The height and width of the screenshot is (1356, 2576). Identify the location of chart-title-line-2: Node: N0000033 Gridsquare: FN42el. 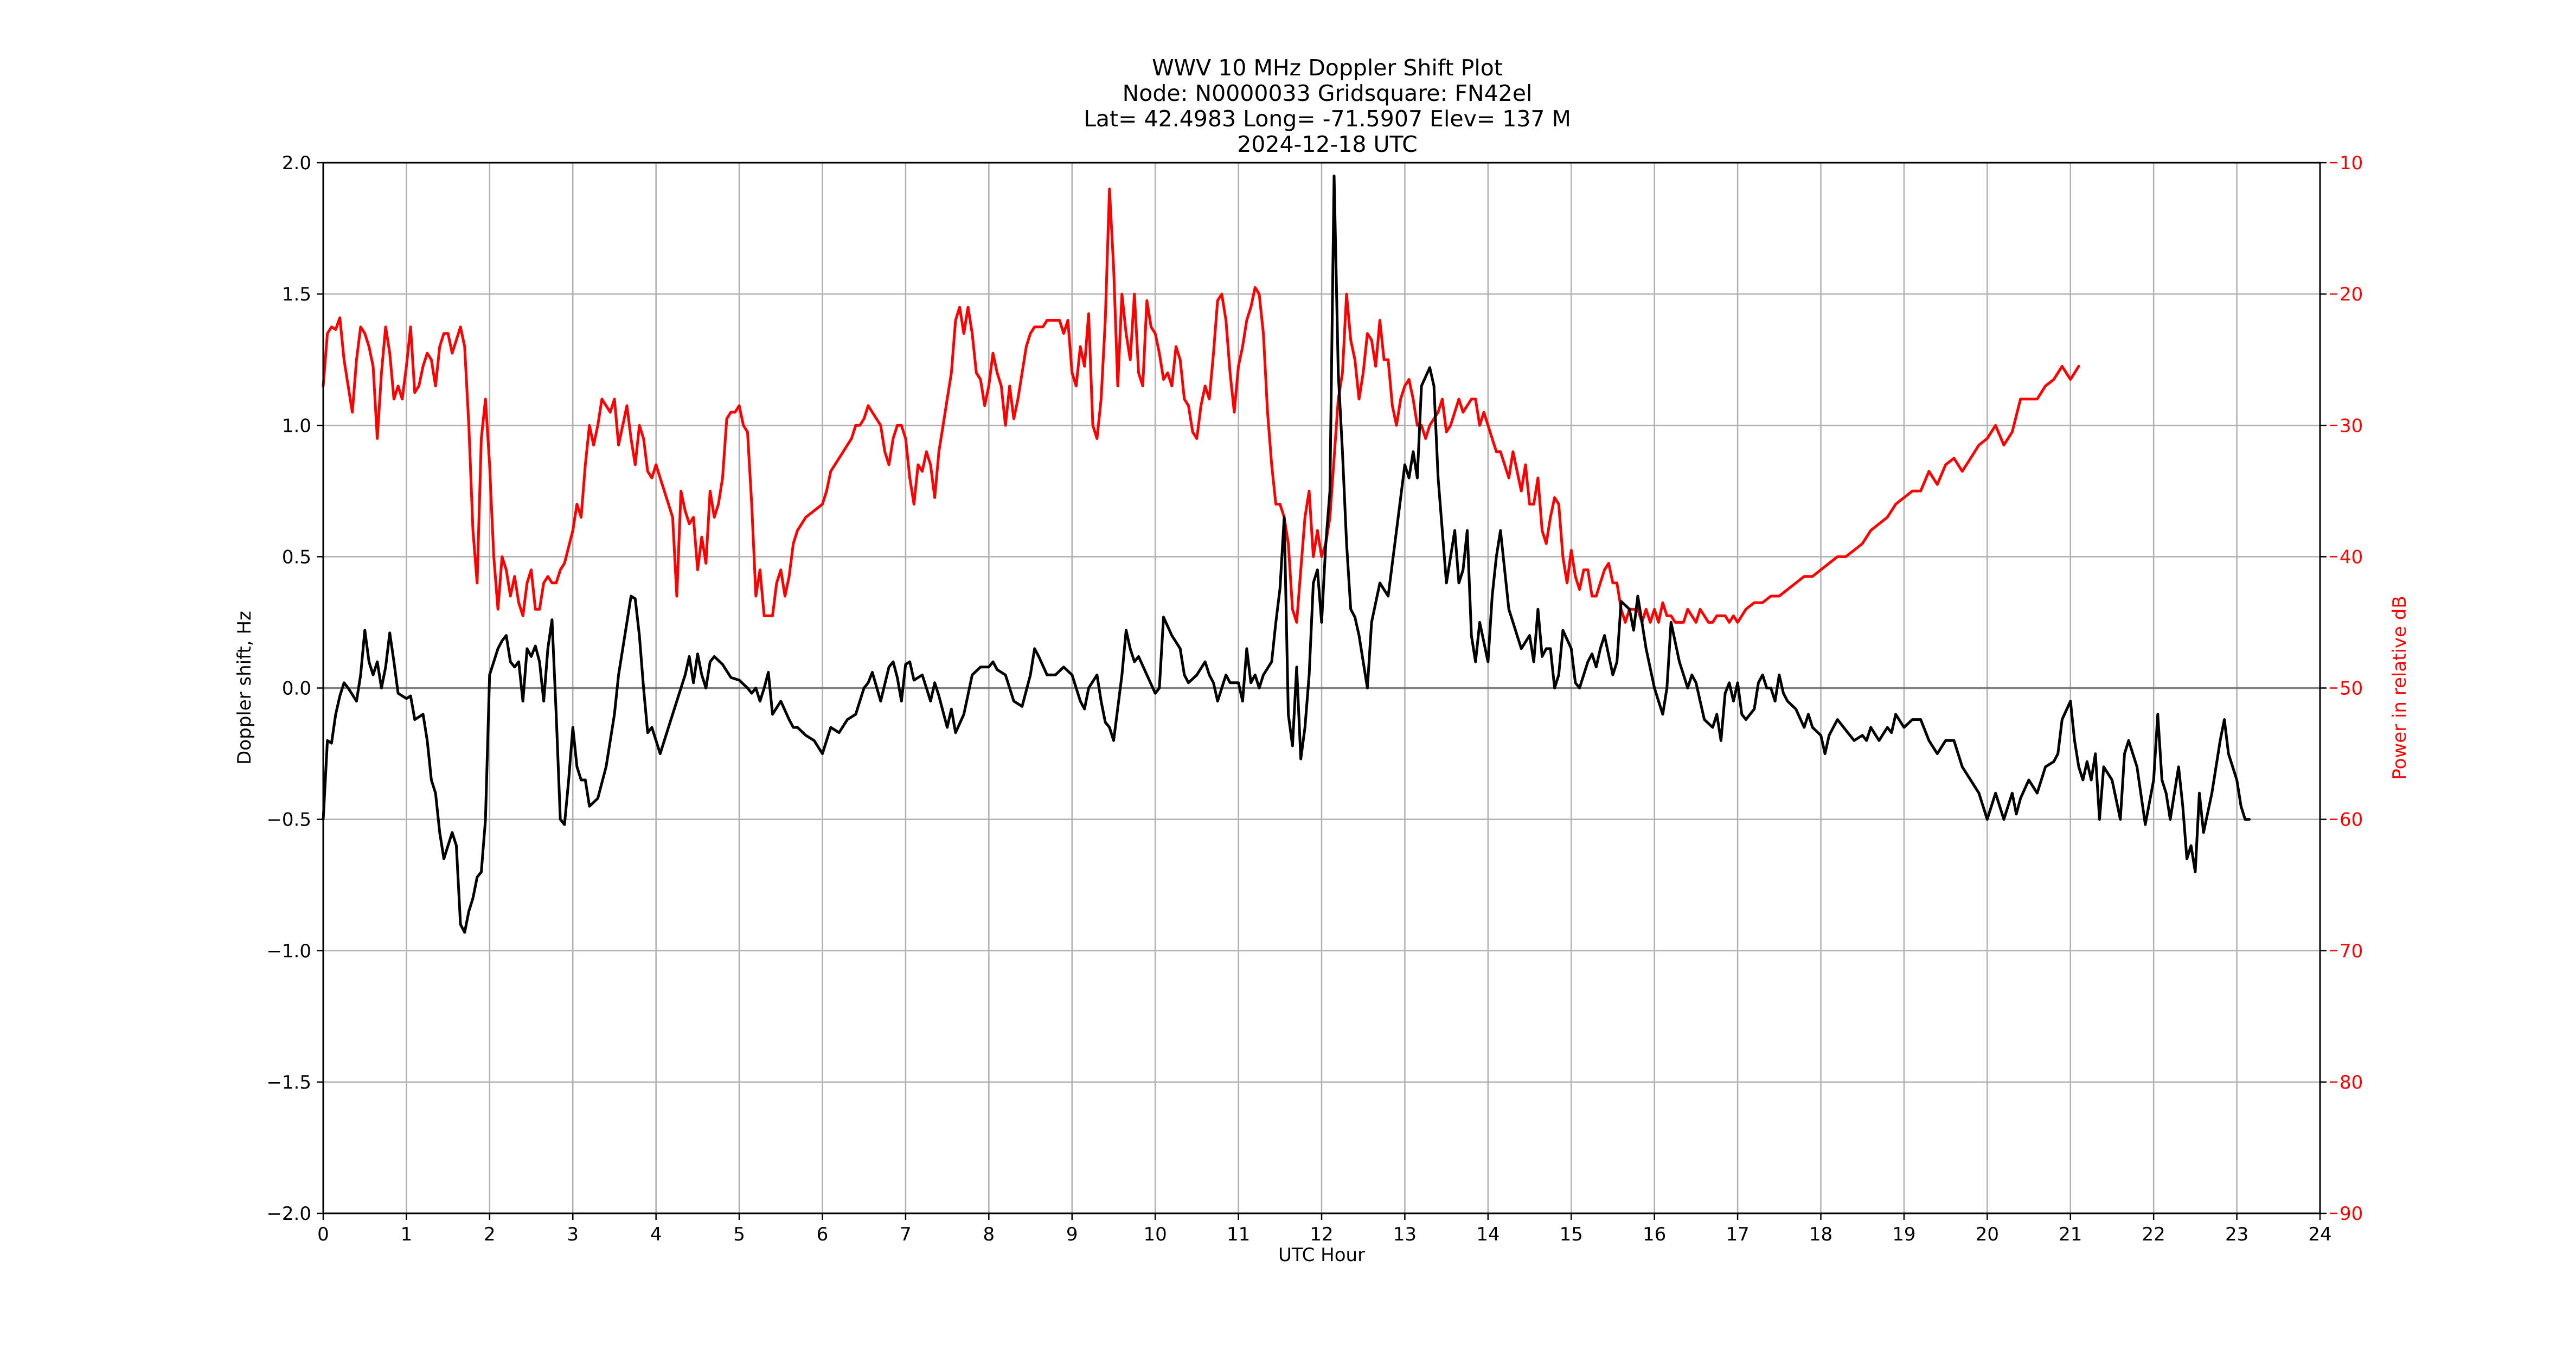
(1327, 93).